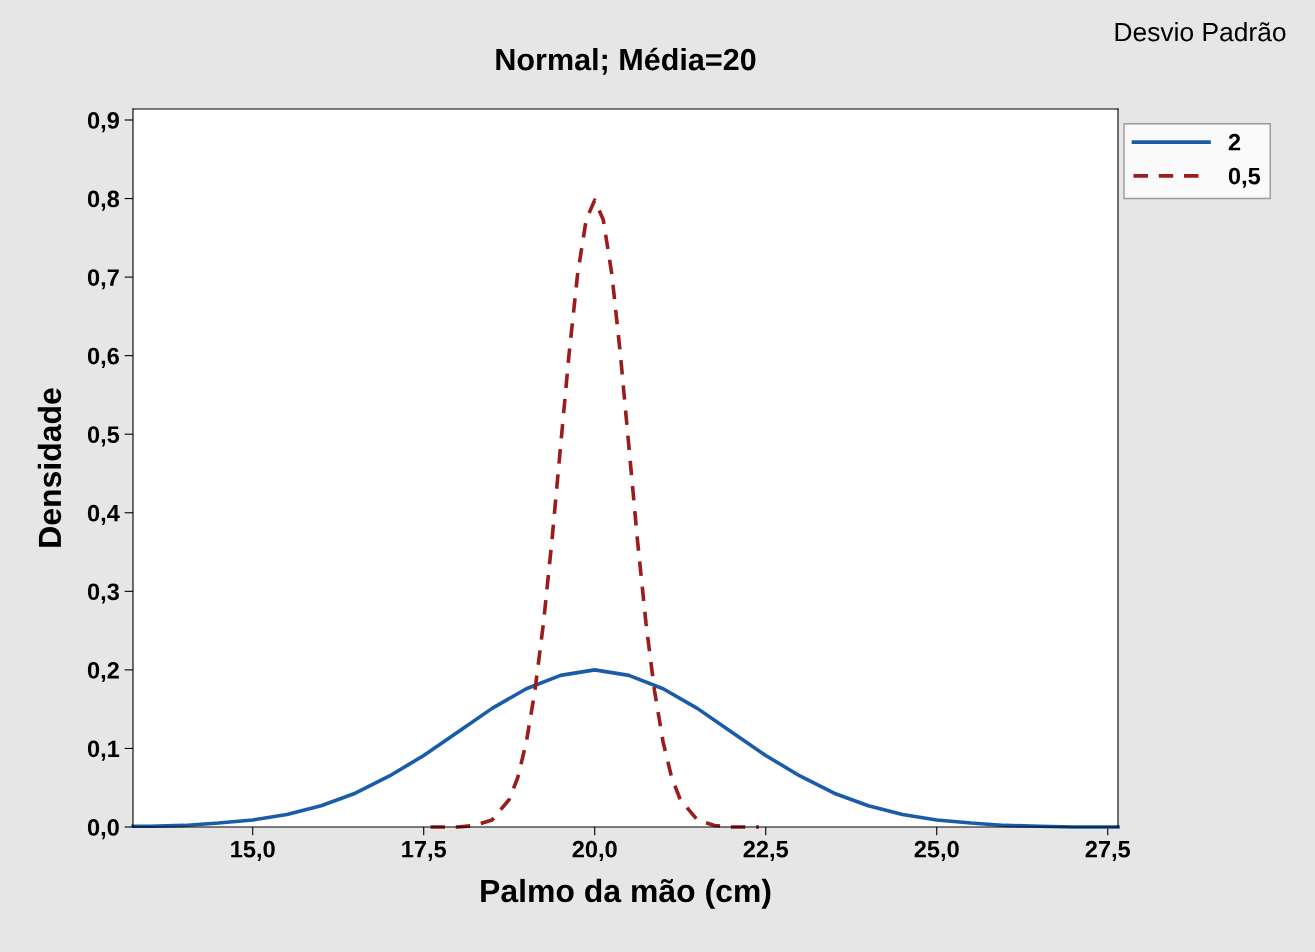 Image resolution: width=1315 pixels, height=952 pixels. Describe the element at coordinates (103, 200) in the screenshot. I see `y-tick-label: 0,8` at that location.